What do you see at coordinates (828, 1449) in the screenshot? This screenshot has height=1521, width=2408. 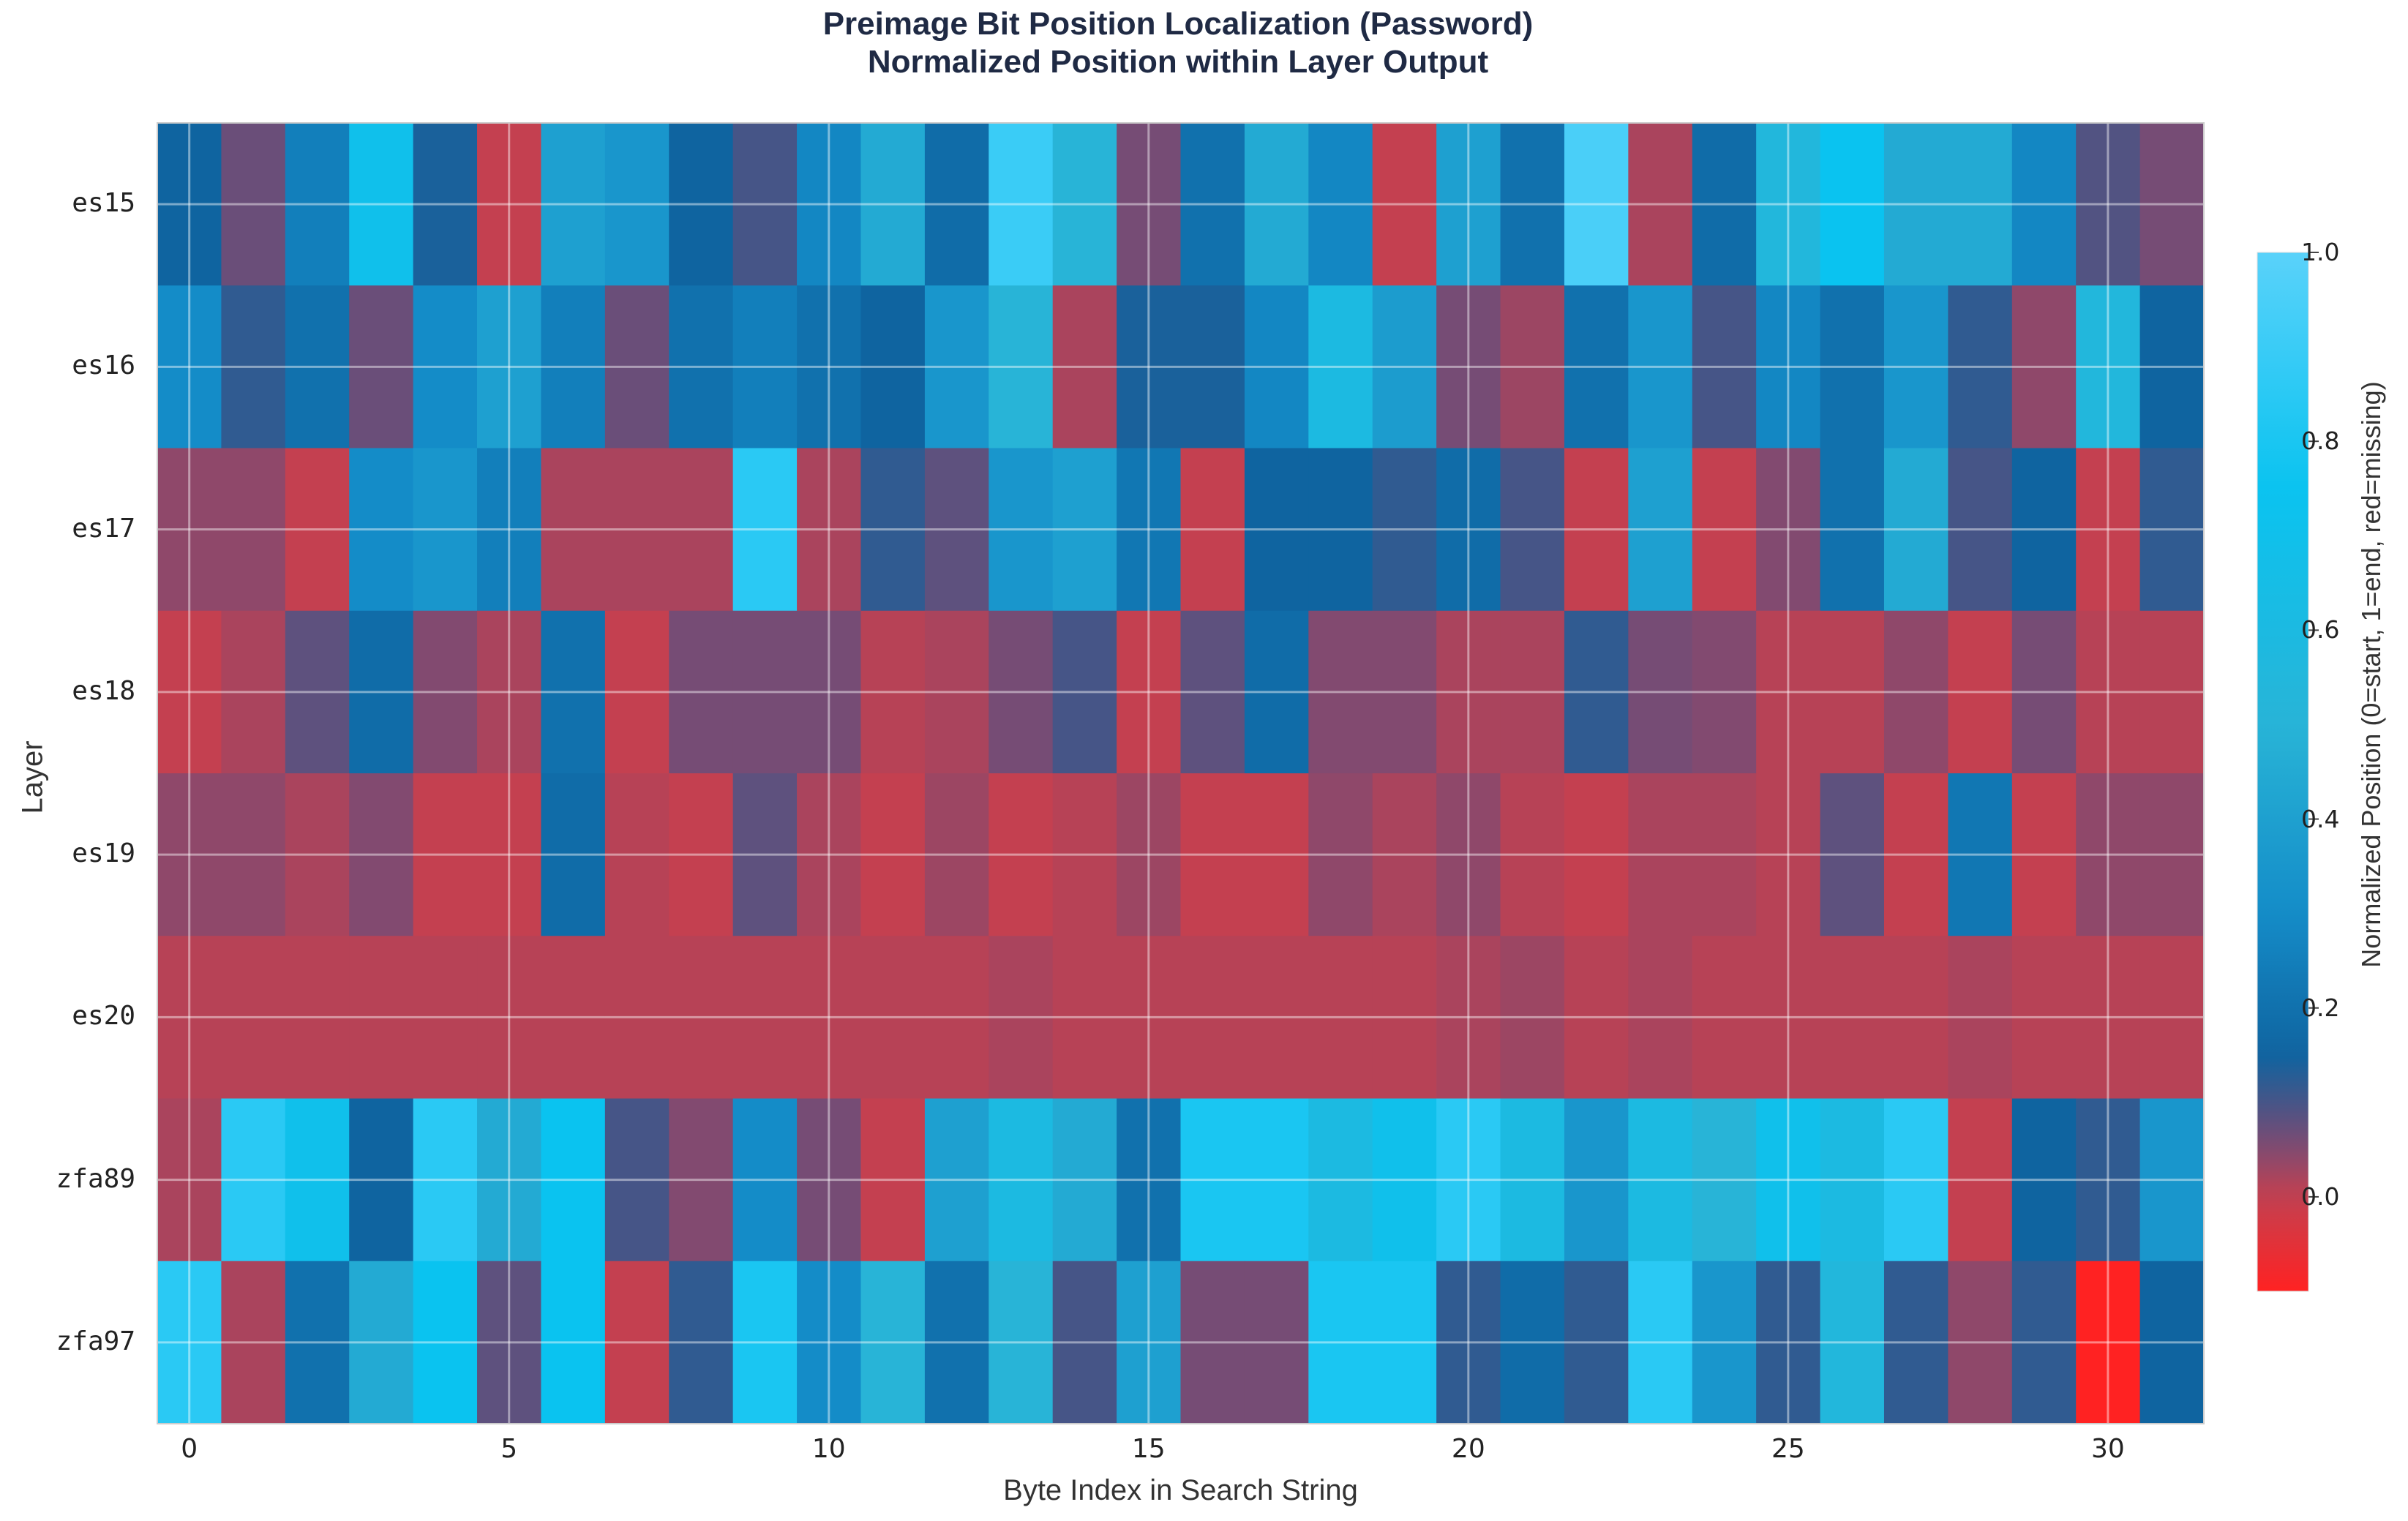 I see `x-tick-label: 10` at bounding box center [828, 1449].